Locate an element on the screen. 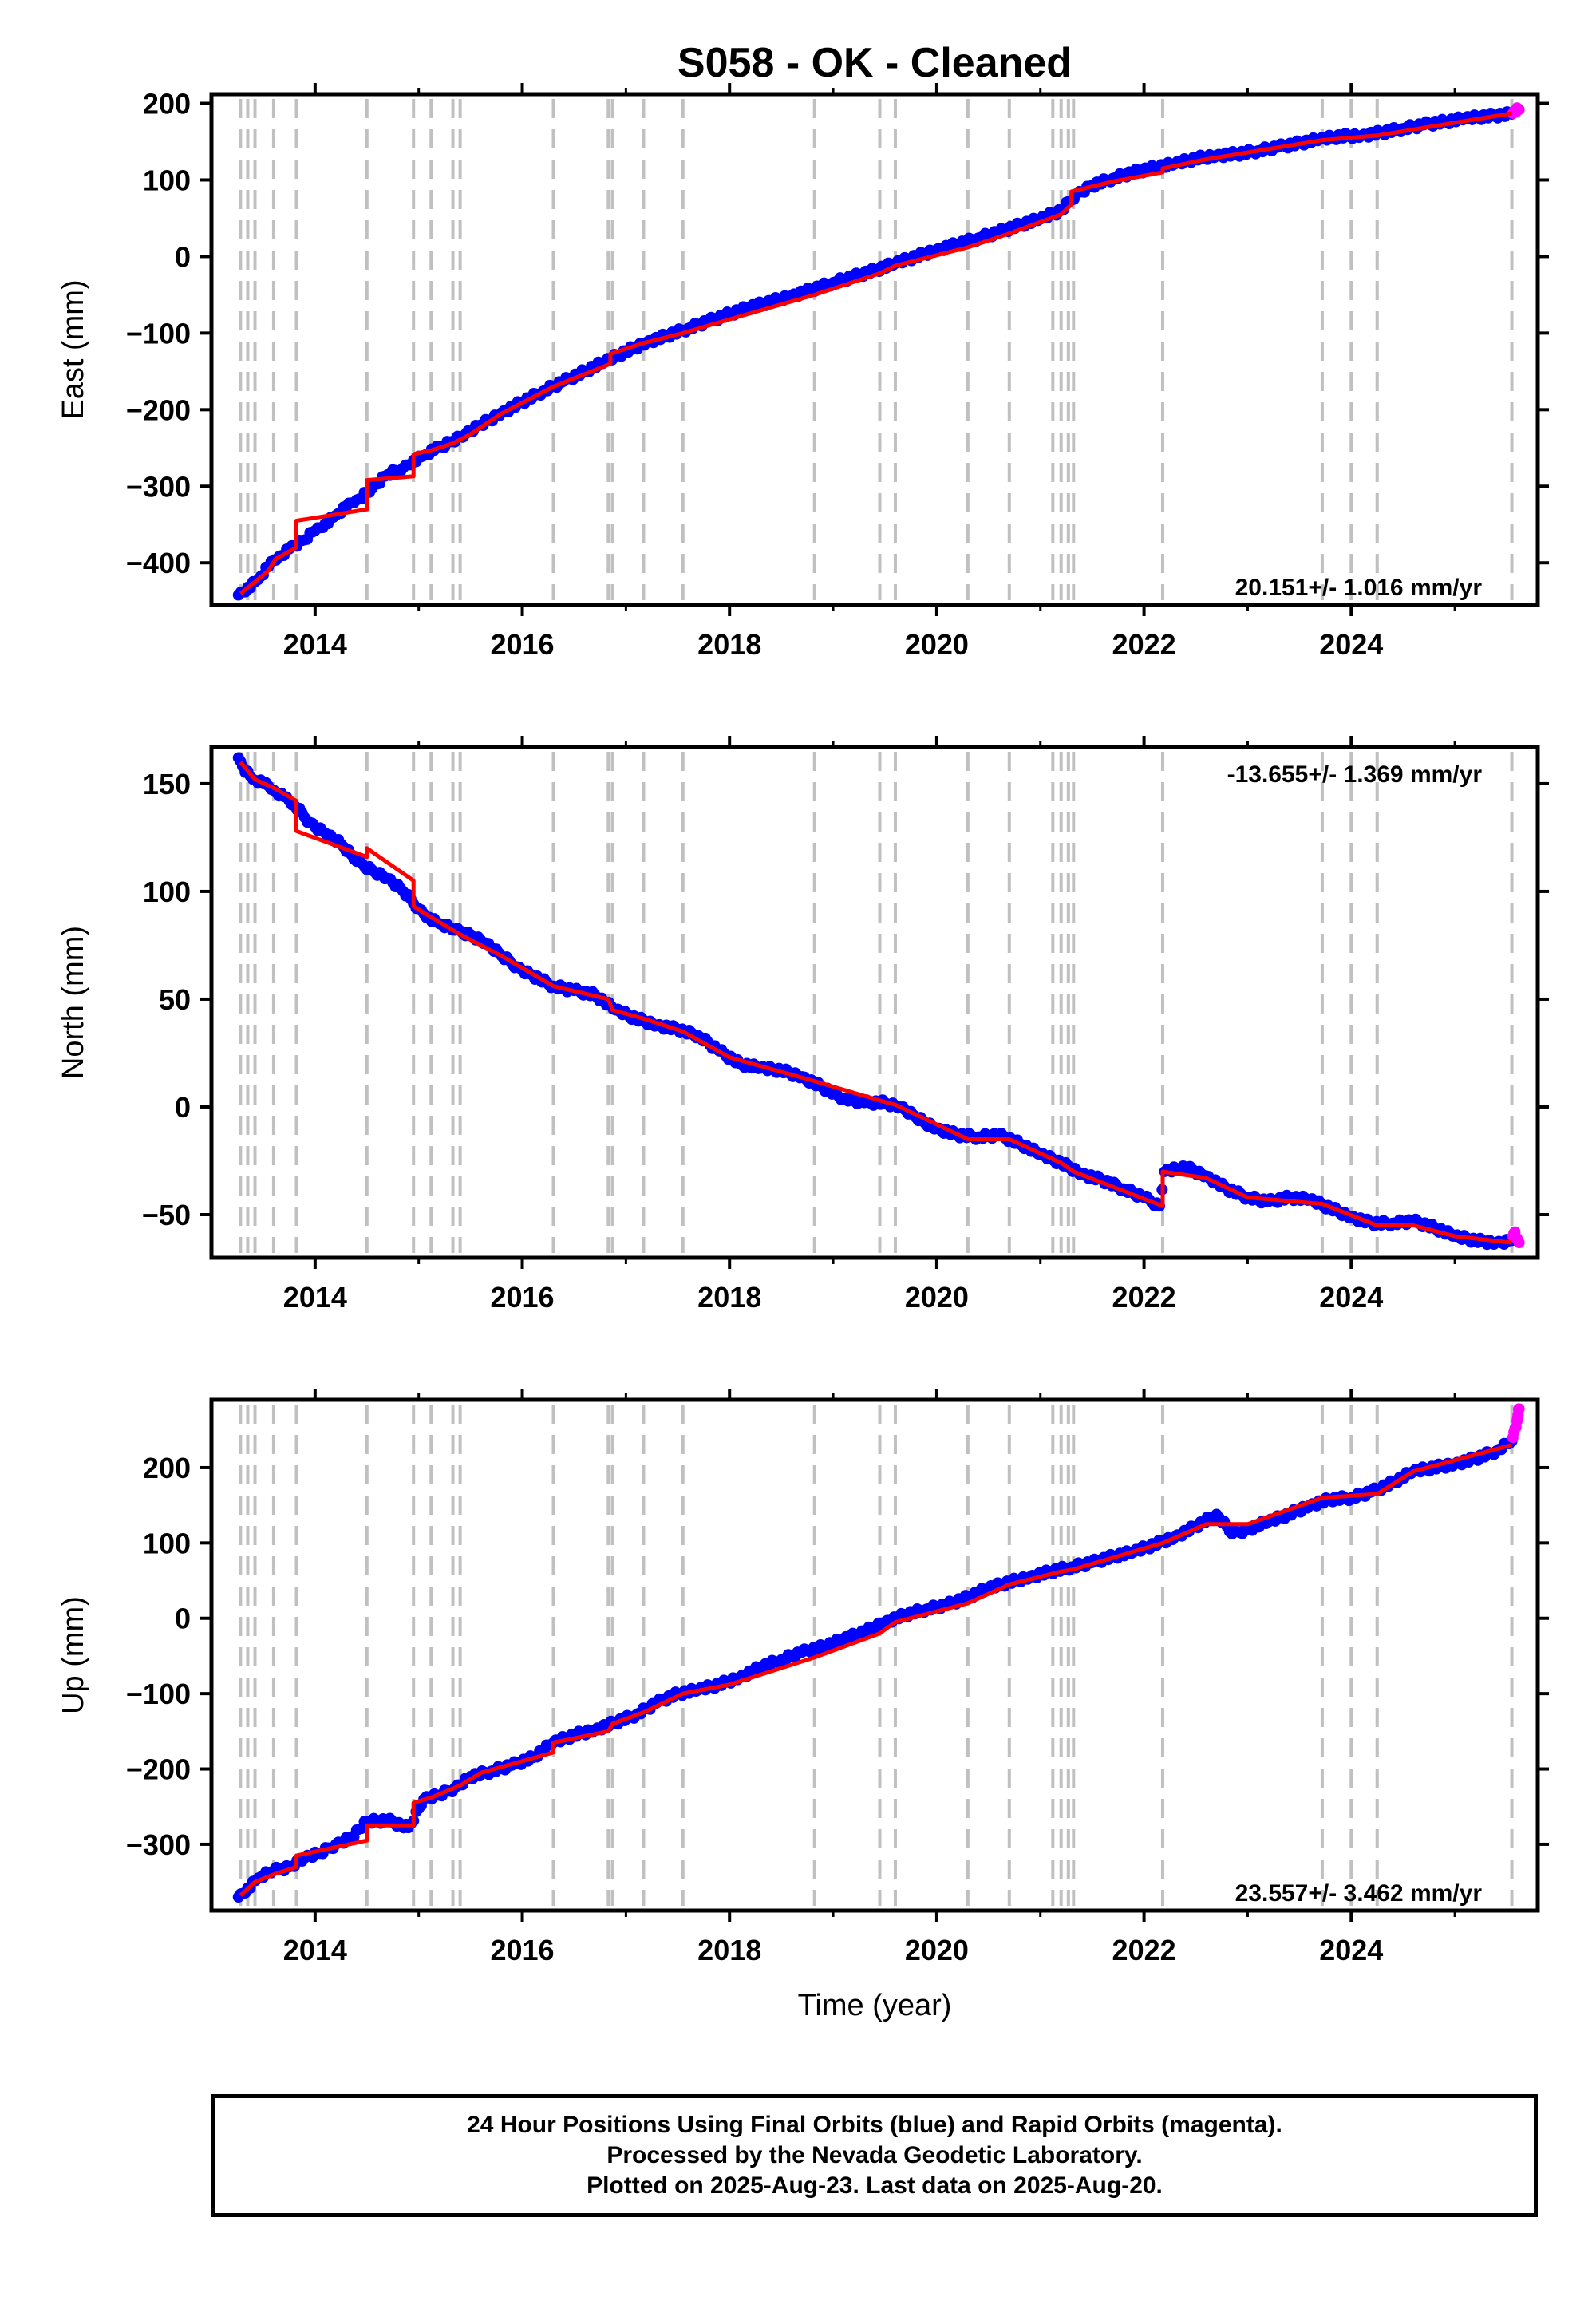 The width and height of the screenshot is (1596, 2316). y-tick-label: −50 is located at coordinates (166, 1215).